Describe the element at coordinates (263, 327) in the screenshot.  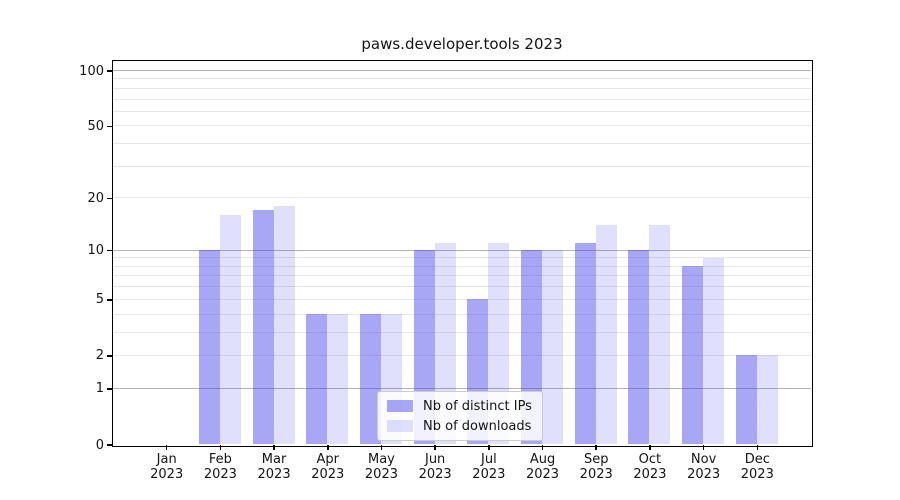
I see `bar-distinct-ips-mar` at that location.